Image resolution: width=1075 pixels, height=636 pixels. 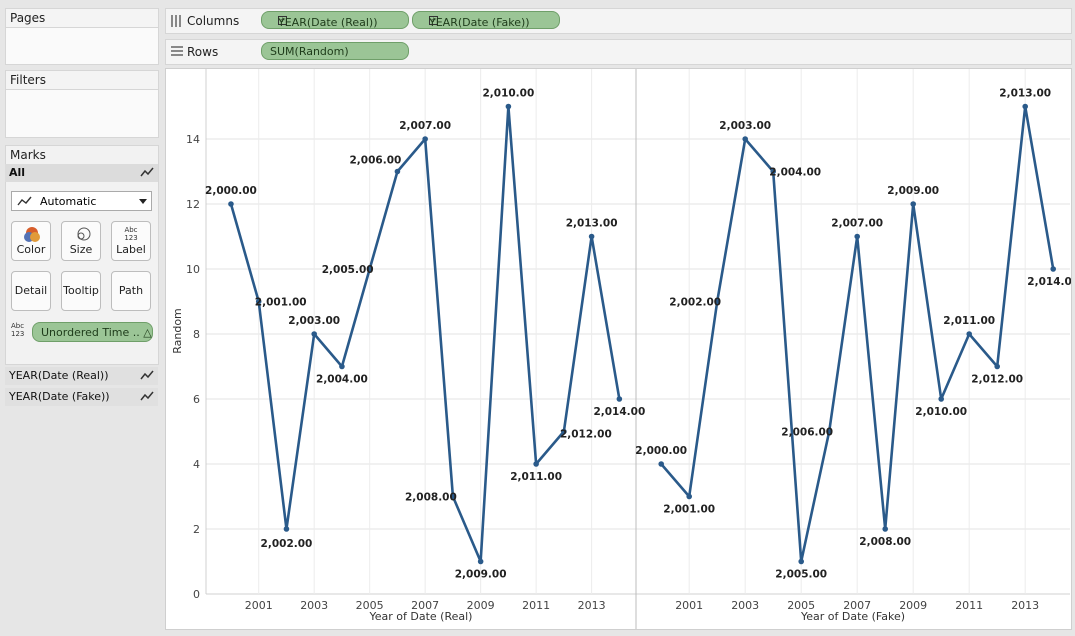 I want to click on path-button: Path, so click(x=131, y=291).